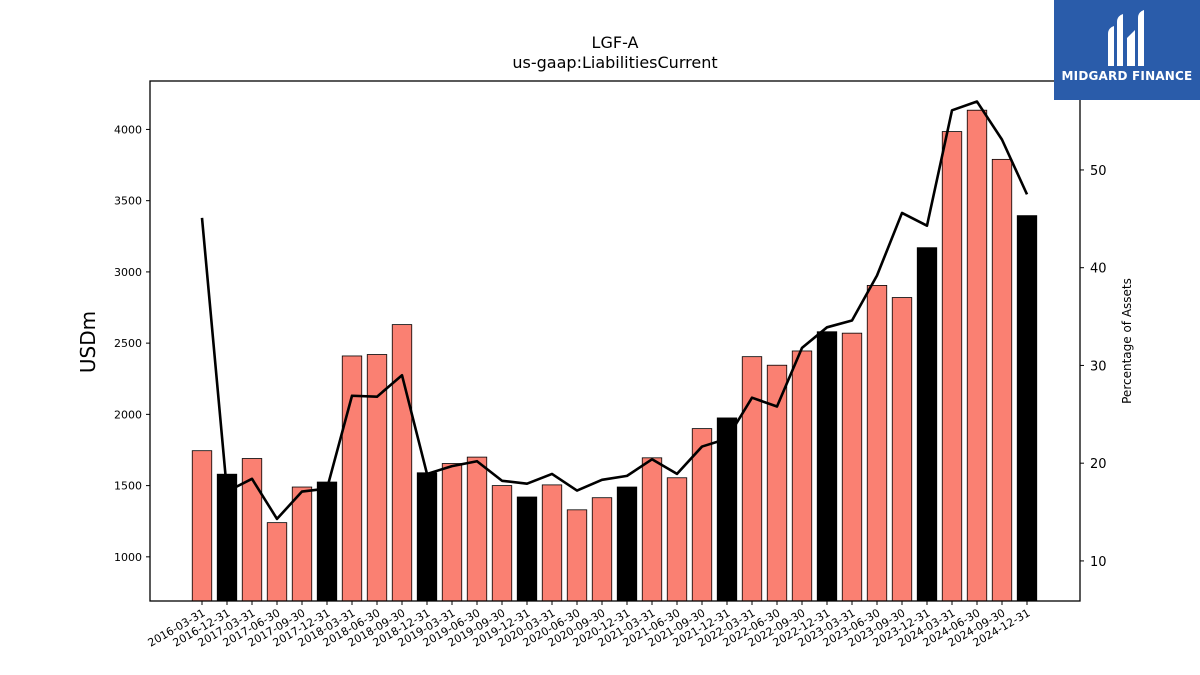 This screenshot has height=675, width=1200. I want to click on brand-logo: MIDGARD FINANCE, so click(1127, 50).